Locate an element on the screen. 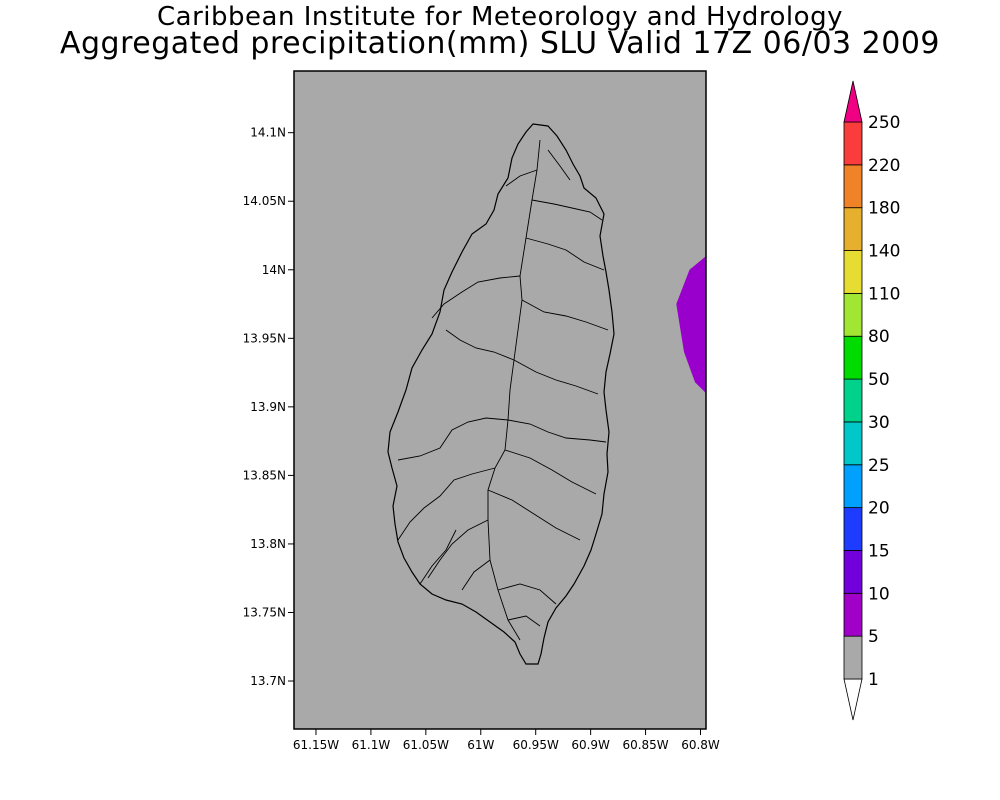 The image size is (1000, 800). colorbar-label: 15 is located at coordinates (879, 551).